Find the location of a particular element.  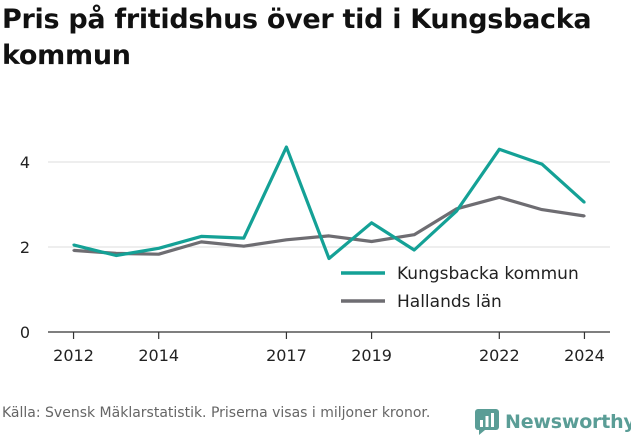

y-tick-label: 4 is located at coordinates (25, 162).